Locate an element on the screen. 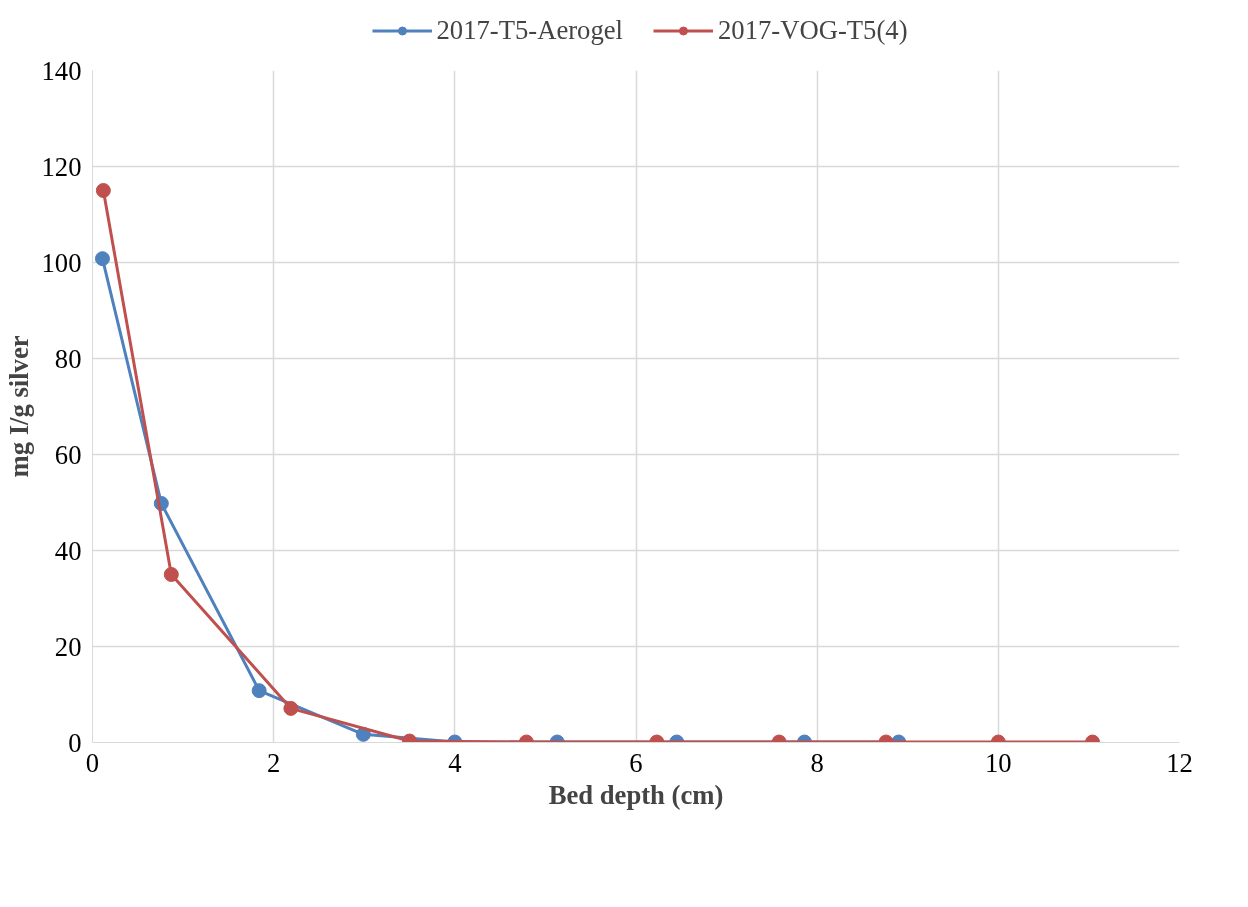 The height and width of the screenshot is (907, 1248). y-tick-label: 60 is located at coordinates (68, 454).